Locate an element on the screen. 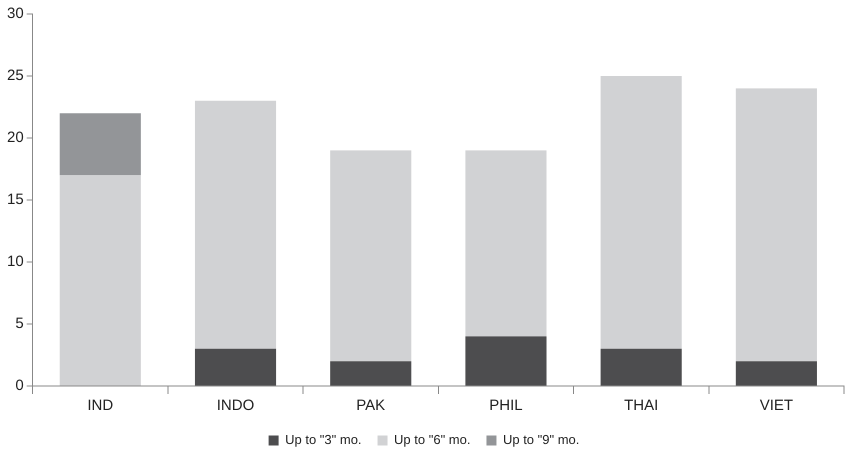  legend-label: Up to "3" mo. is located at coordinates (323, 440).